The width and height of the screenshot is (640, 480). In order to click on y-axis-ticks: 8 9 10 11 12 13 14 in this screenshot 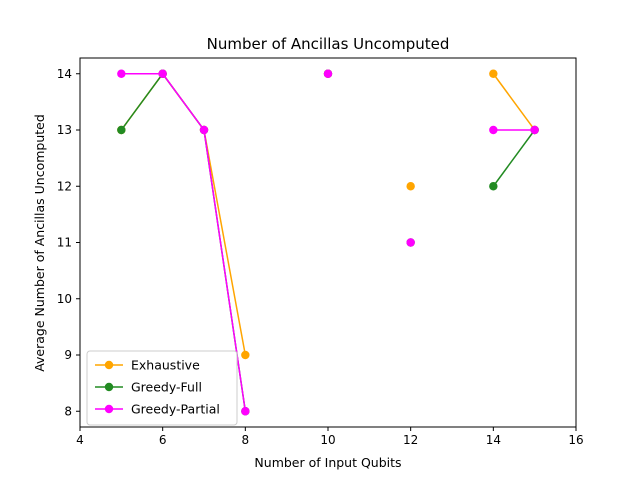, I will do `click(68, 242)`.